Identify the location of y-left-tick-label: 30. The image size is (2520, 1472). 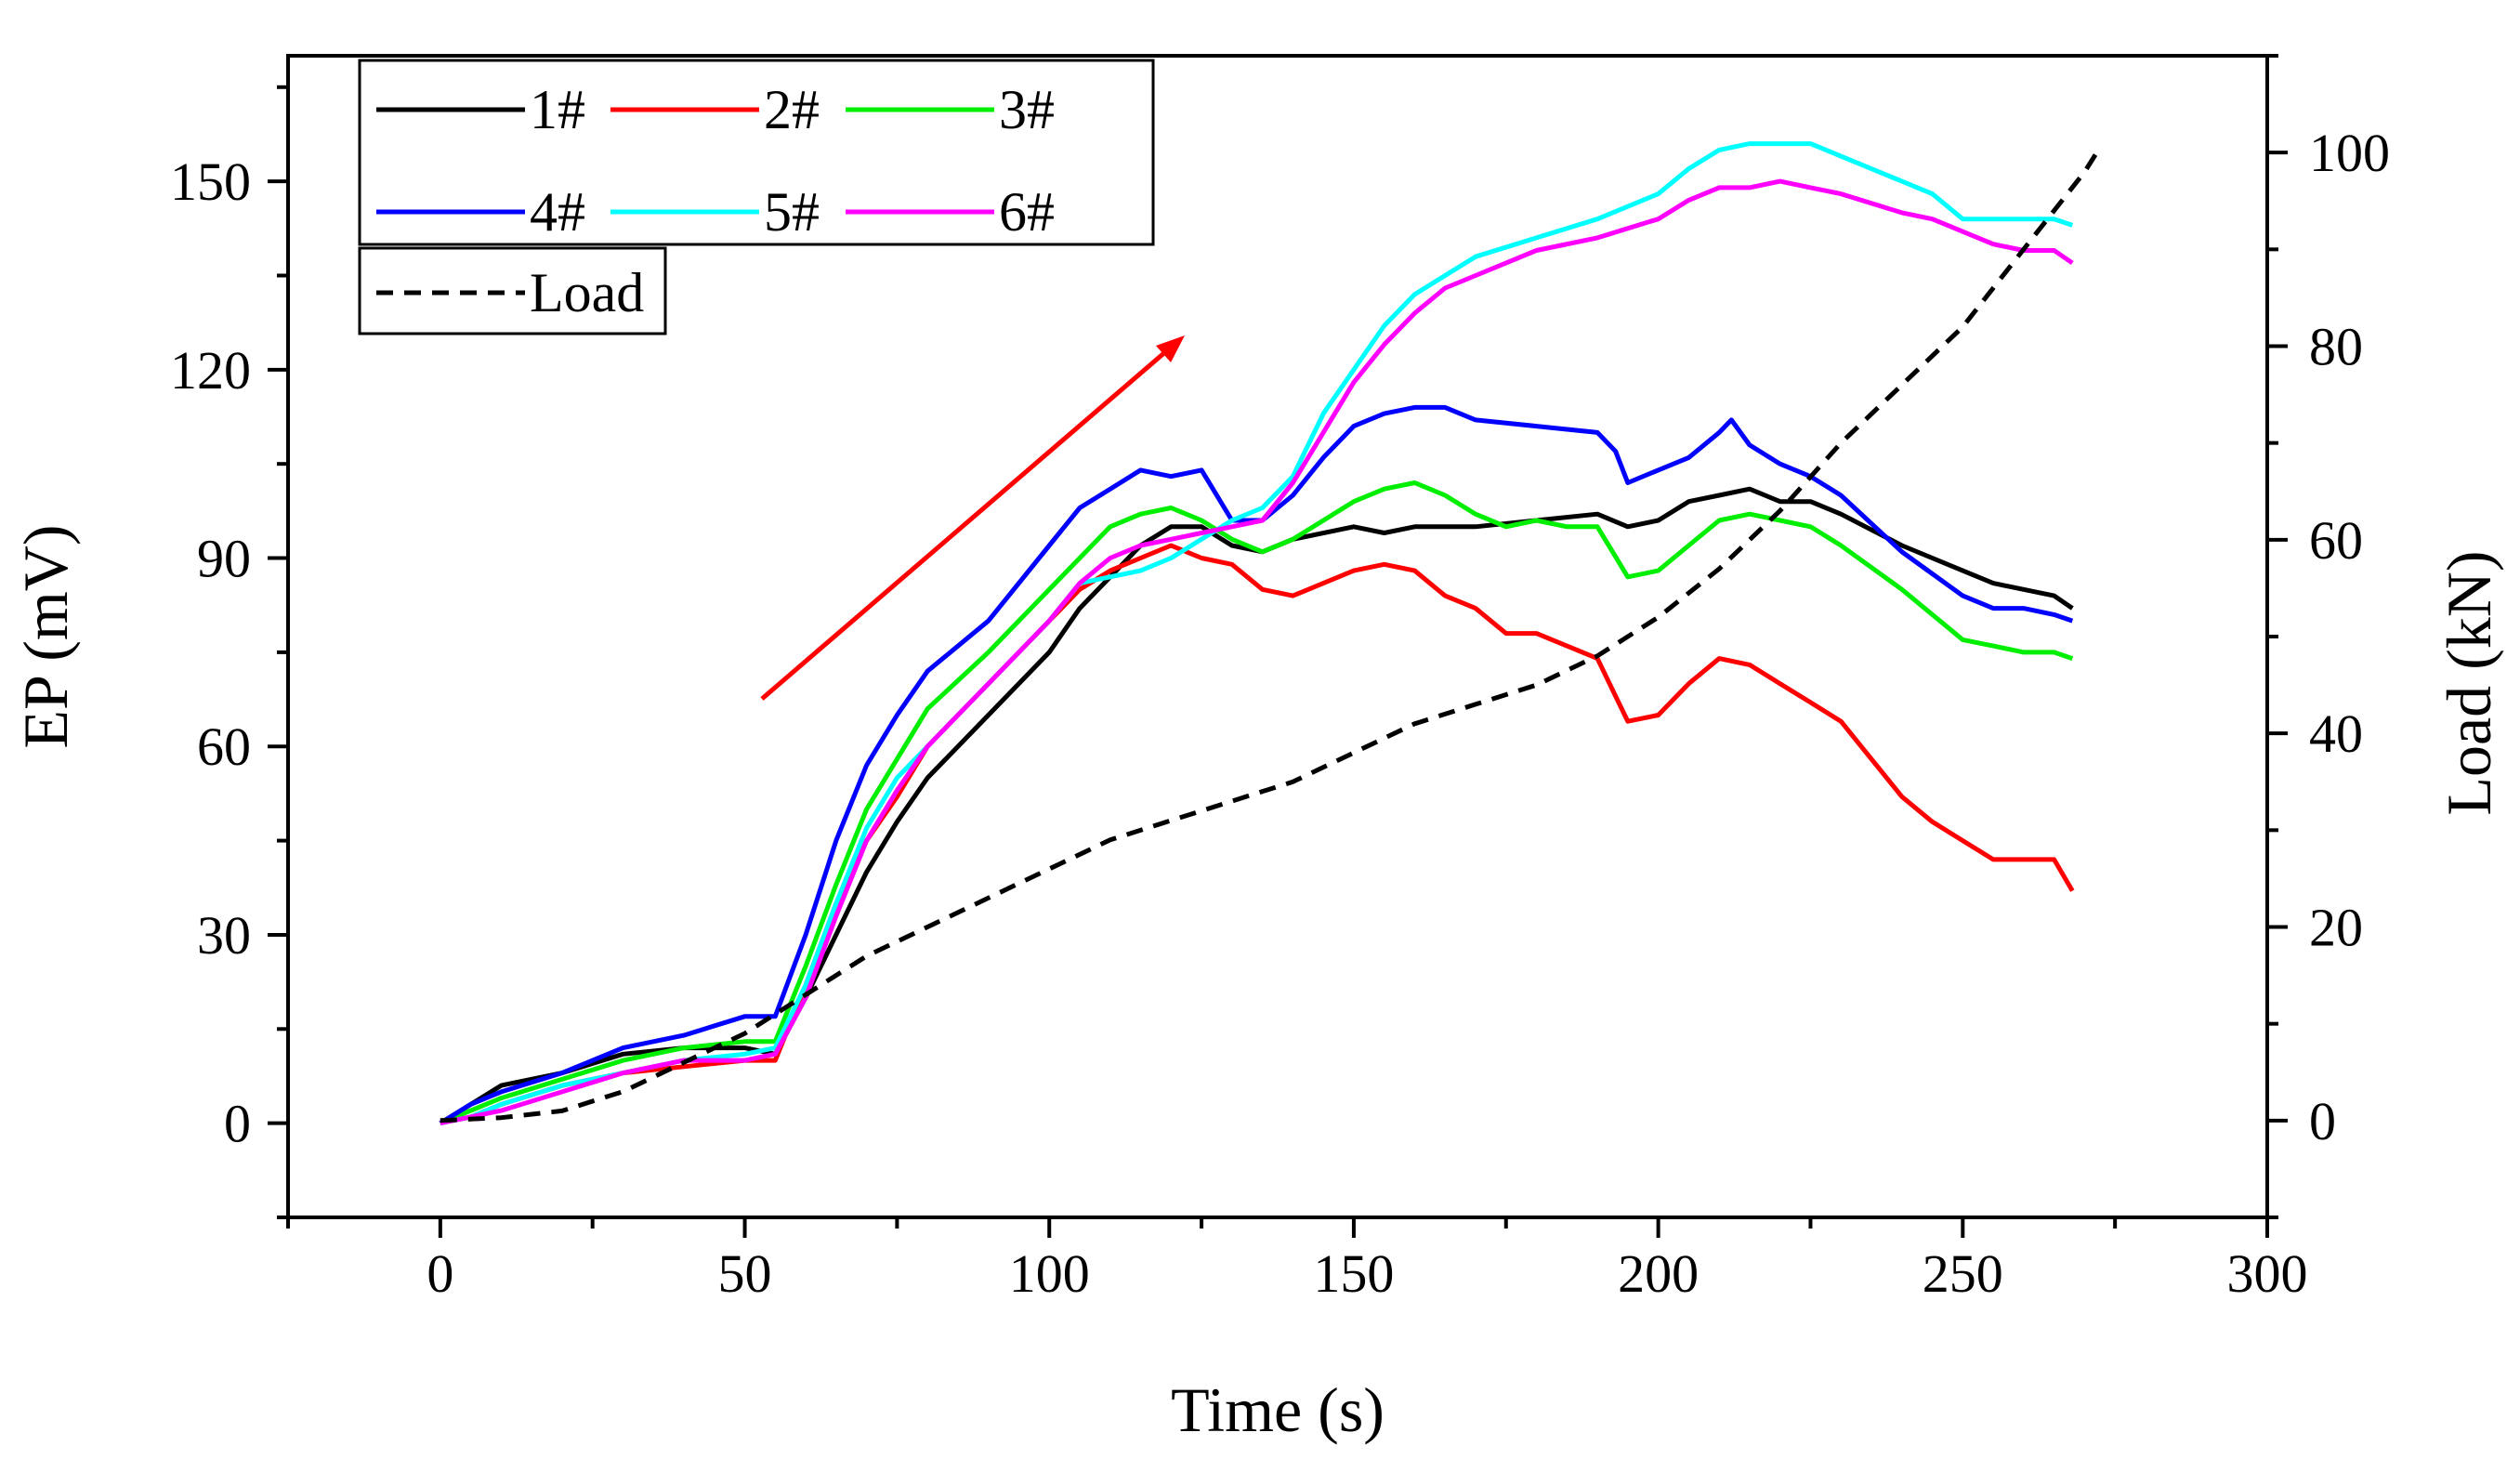
(224, 935).